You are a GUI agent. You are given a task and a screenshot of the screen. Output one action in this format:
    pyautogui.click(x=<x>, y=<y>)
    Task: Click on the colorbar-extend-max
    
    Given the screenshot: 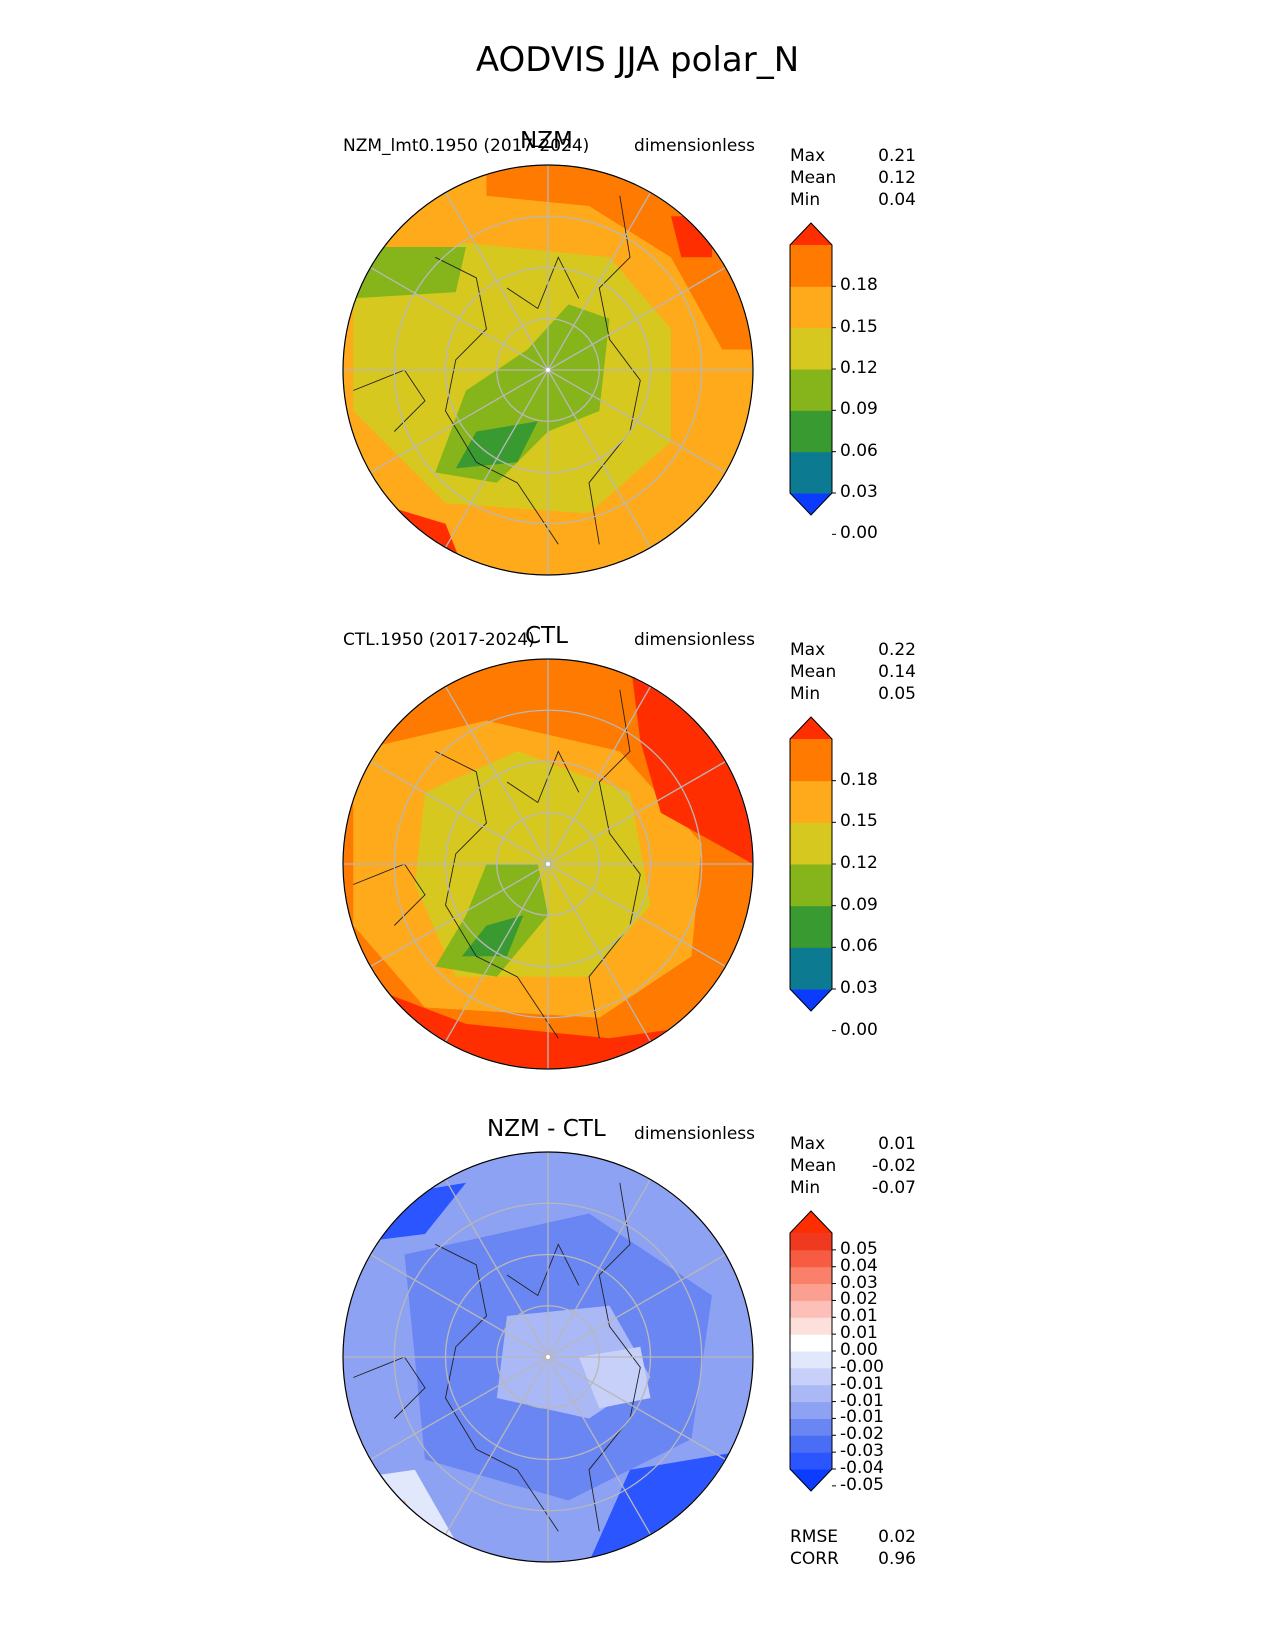 What is the action you would take?
    pyautogui.click(x=811, y=234)
    